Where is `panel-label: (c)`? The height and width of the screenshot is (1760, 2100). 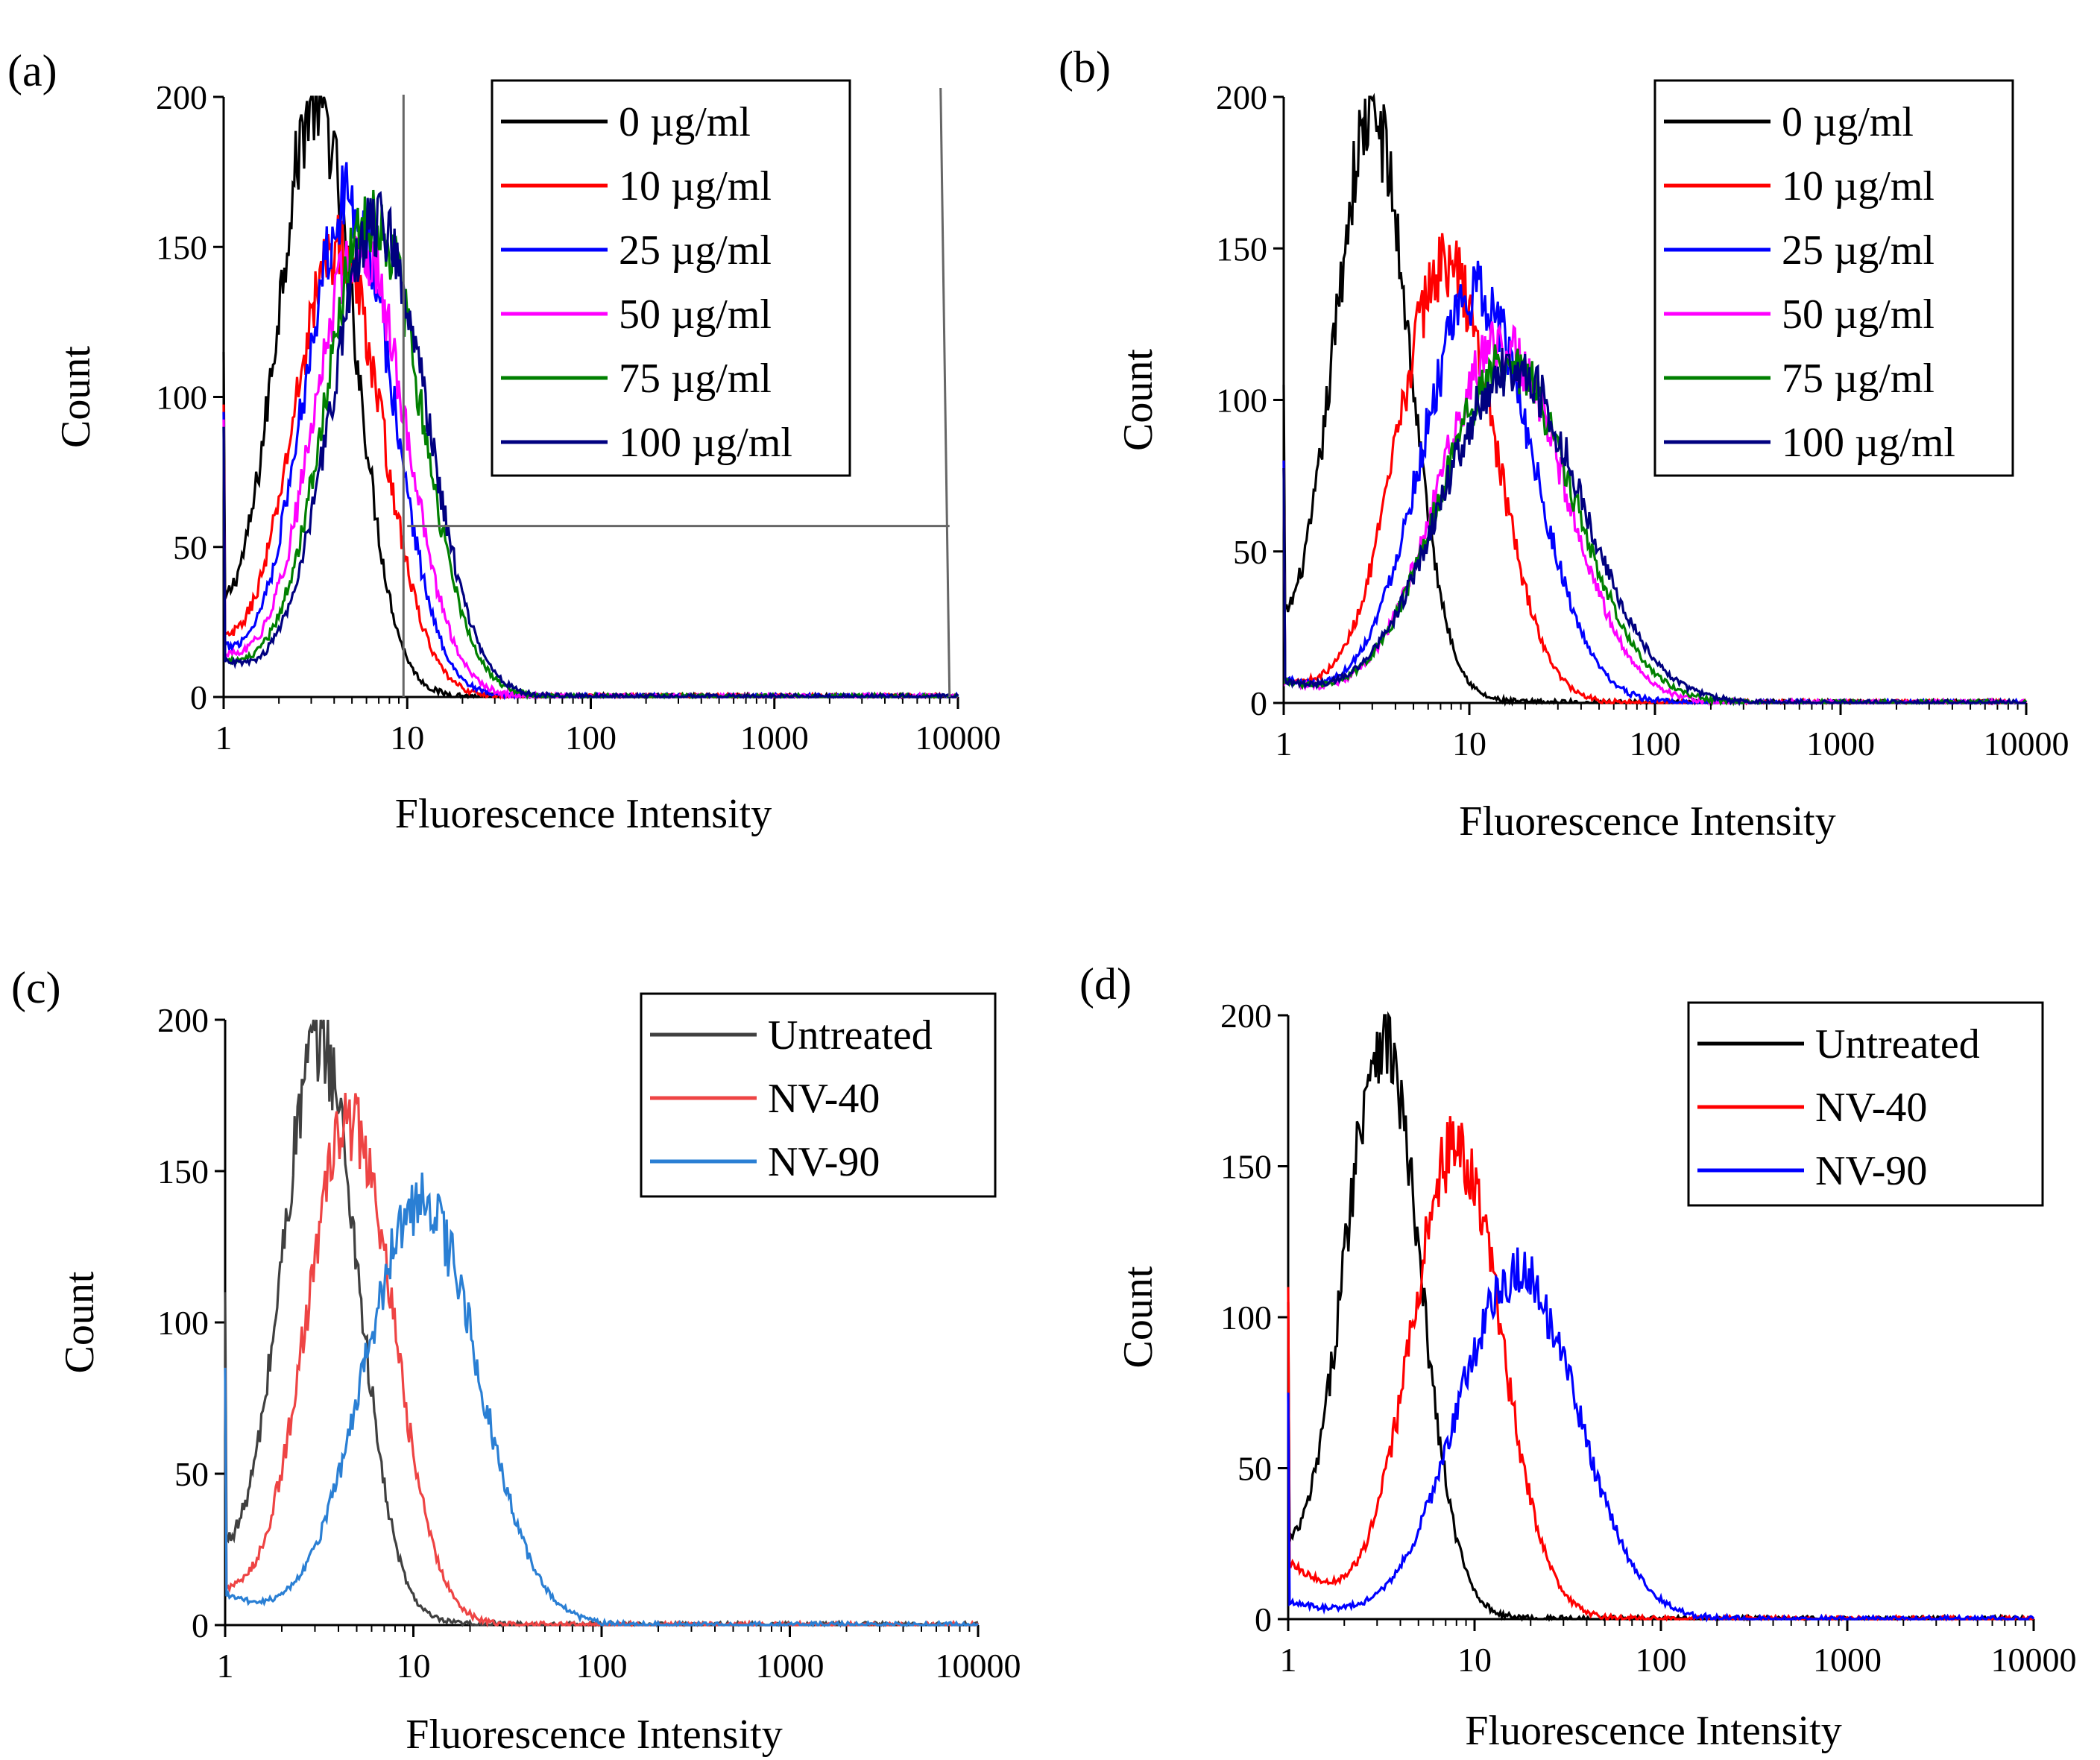
panel-label: (c) is located at coordinates (36, 988).